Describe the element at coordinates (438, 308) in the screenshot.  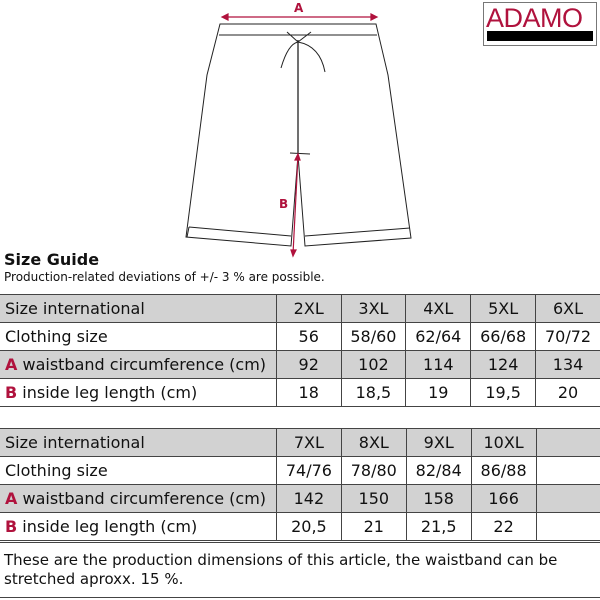
I see `table-cell: 4XL` at that location.